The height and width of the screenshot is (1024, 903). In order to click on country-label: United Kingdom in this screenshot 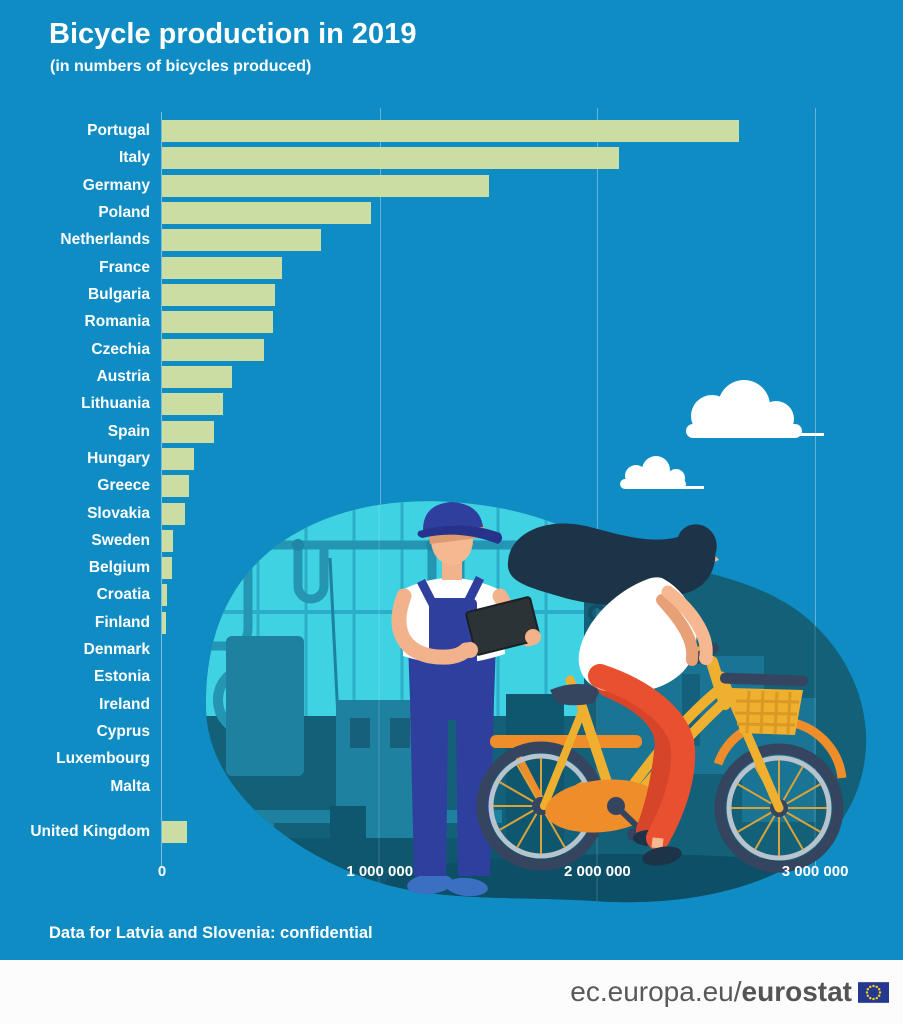, I will do `click(90, 831)`.